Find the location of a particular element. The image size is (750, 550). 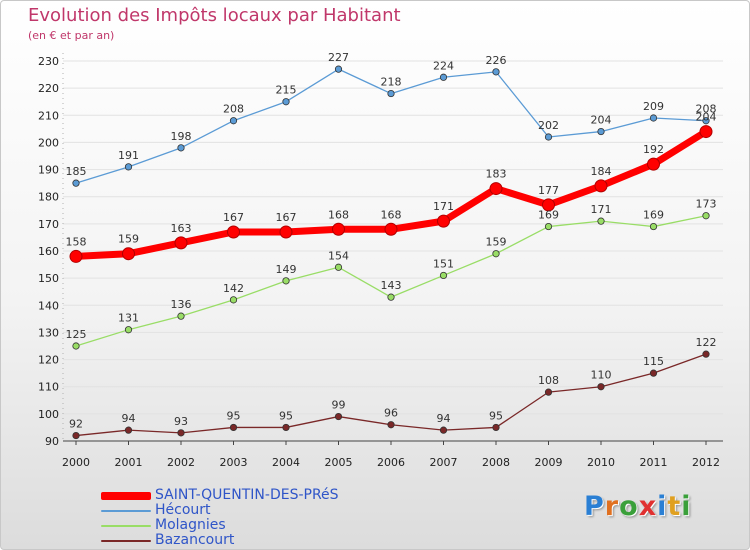

legend-item: Hécourt is located at coordinates (220, 510).